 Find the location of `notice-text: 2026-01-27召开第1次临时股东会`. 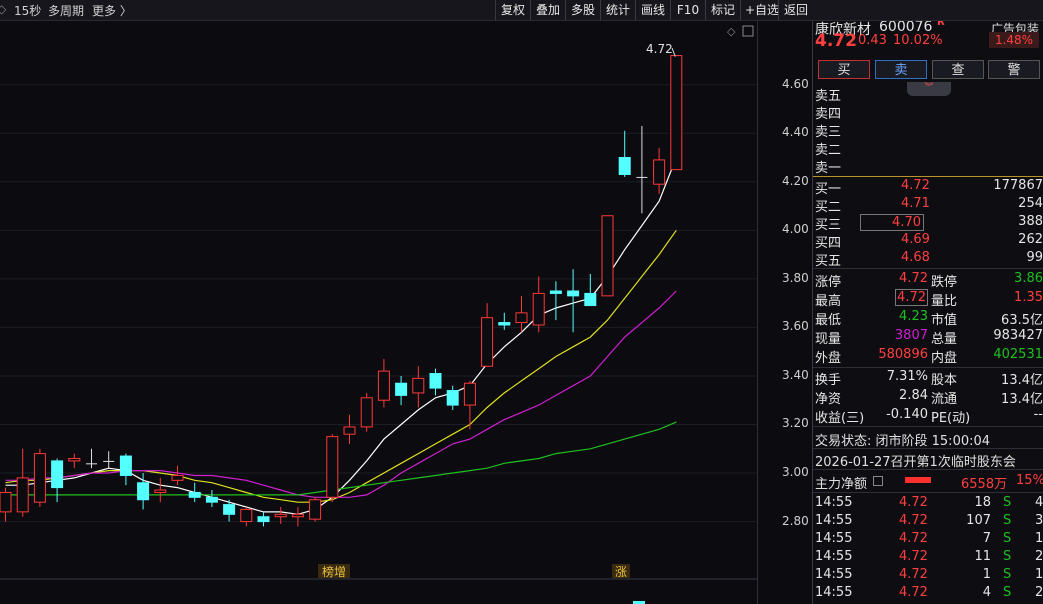

notice-text: 2026-01-27召开第1次临时股东会 is located at coordinates (915, 462).